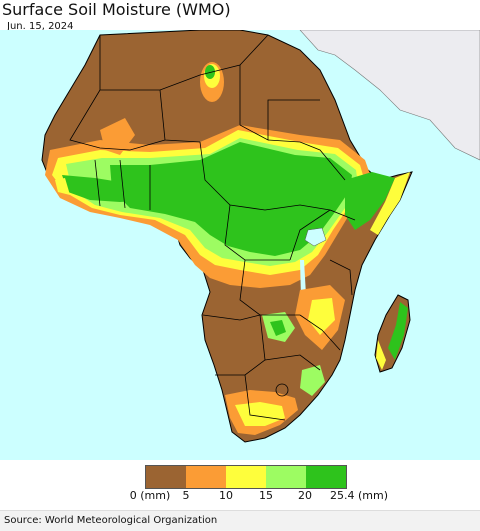 The image size is (480, 531). What do you see at coordinates (359, 495) in the screenshot?
I see `legend-label-25: 25.4 (mm)` at bounding box center [359, 495].